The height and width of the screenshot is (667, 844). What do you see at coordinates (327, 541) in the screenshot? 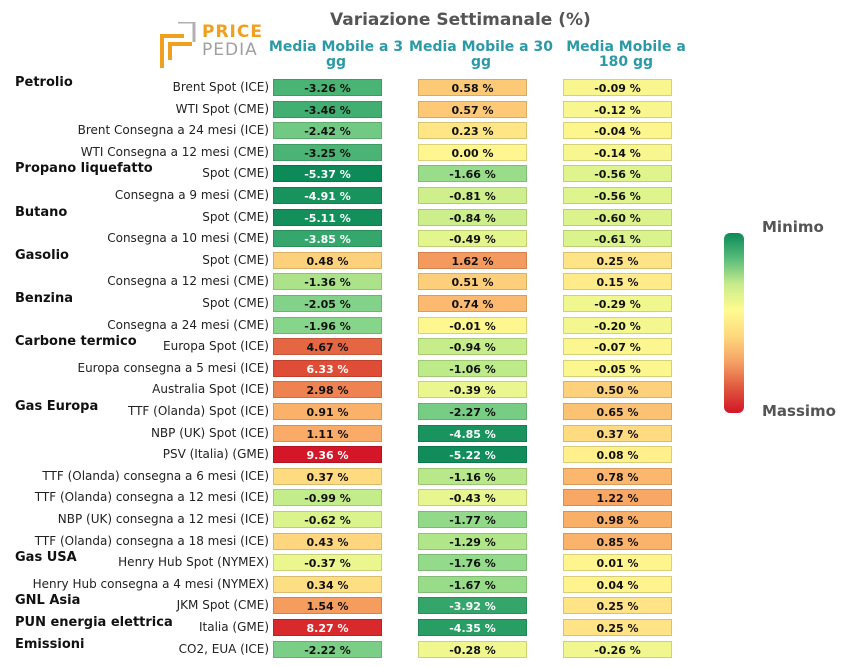
I see `heatmap-cell: 0.43 %` at bounding box center [327, 541].